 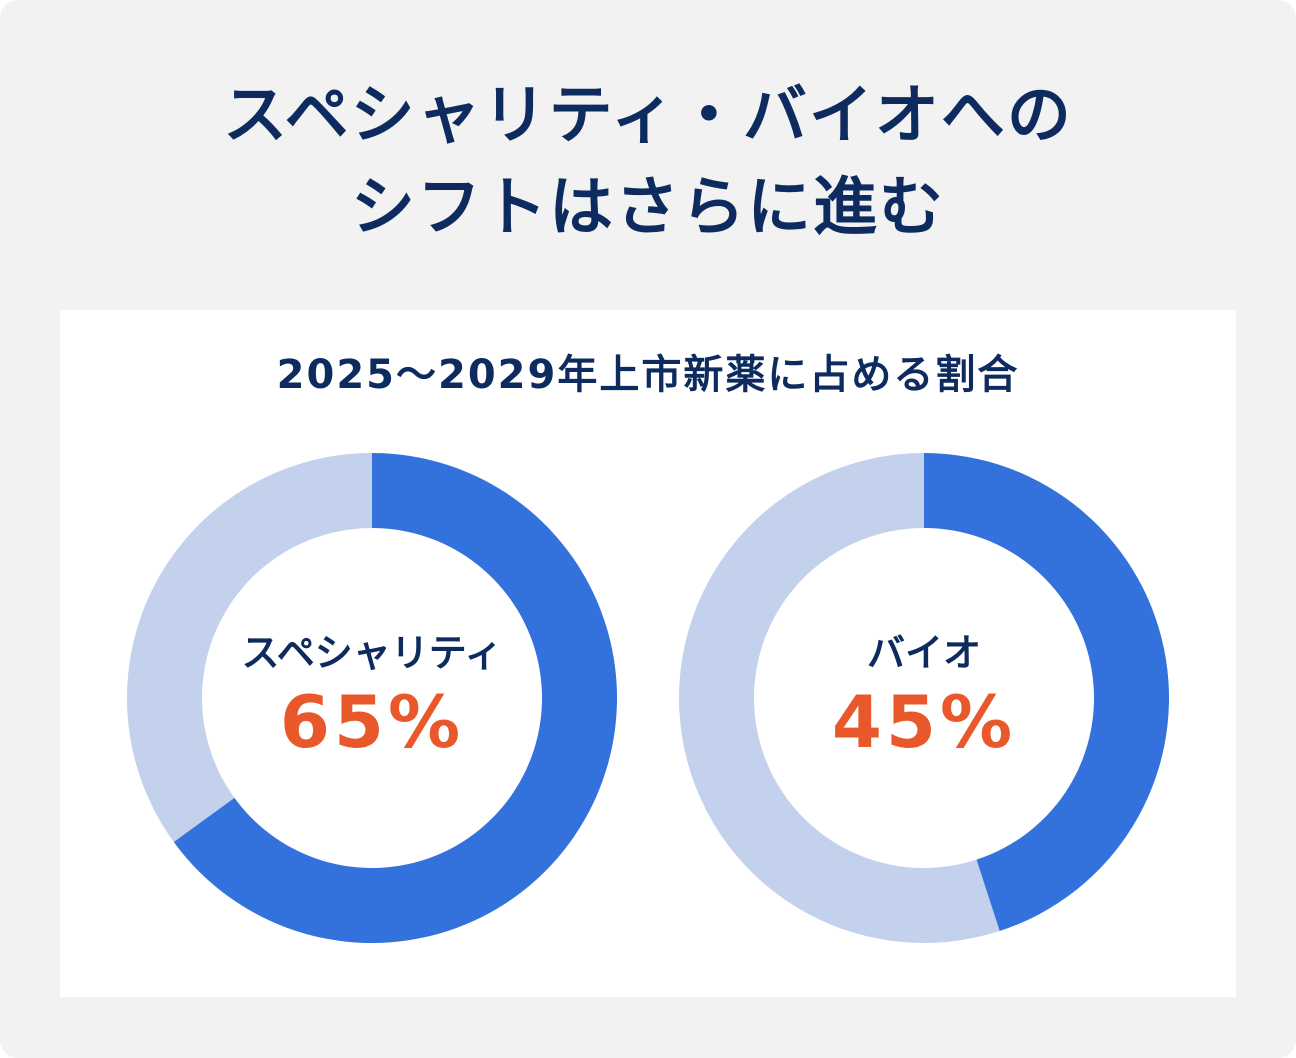 I want to click on chart-subtitle: 2025〜2029年上市新薬に占める割合, so click(x=648, y=375).